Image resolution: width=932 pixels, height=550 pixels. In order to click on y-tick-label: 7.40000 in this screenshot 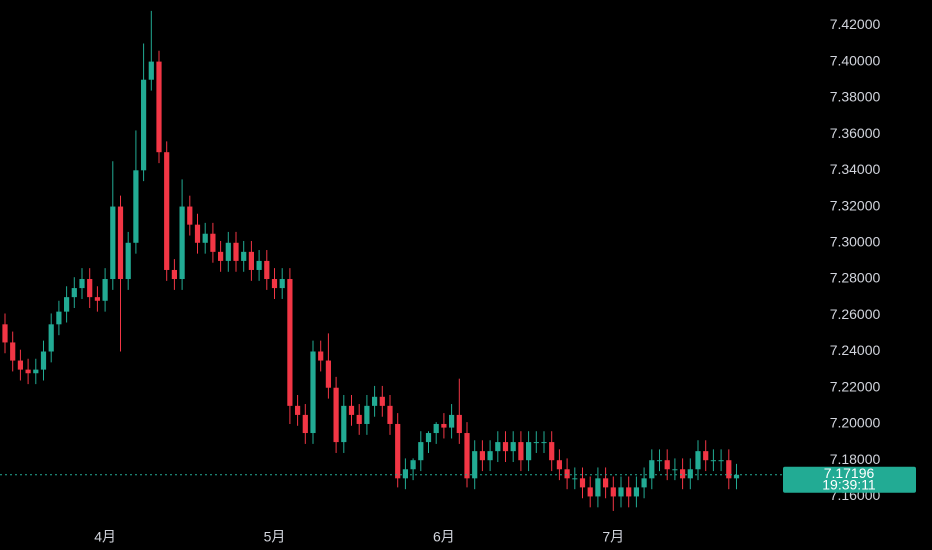, I will do `click(855, 60)`.